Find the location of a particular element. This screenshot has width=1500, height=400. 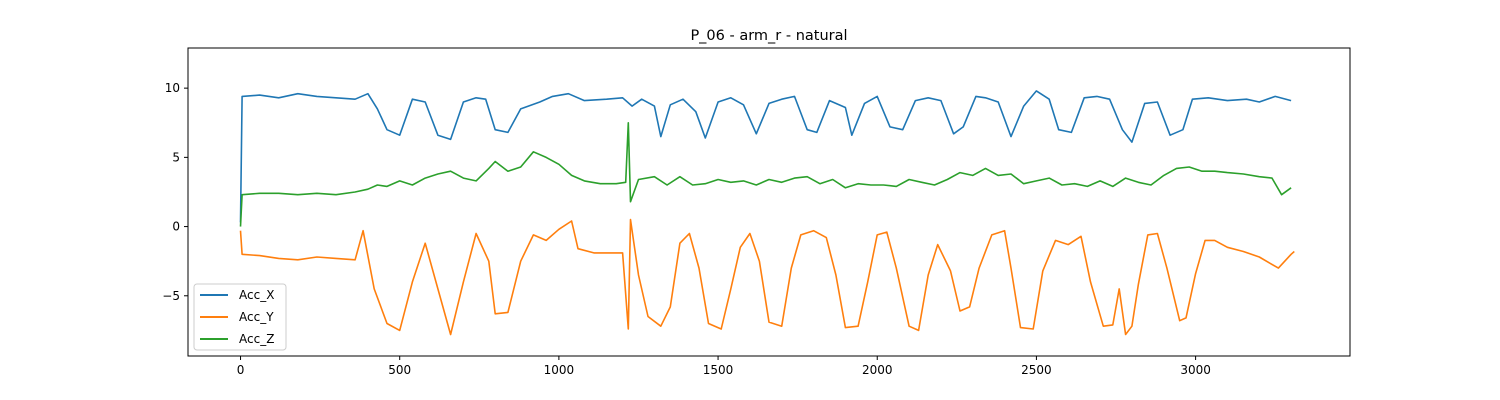

x-tick-label: 3000 is located at coordinates (1195, 370).